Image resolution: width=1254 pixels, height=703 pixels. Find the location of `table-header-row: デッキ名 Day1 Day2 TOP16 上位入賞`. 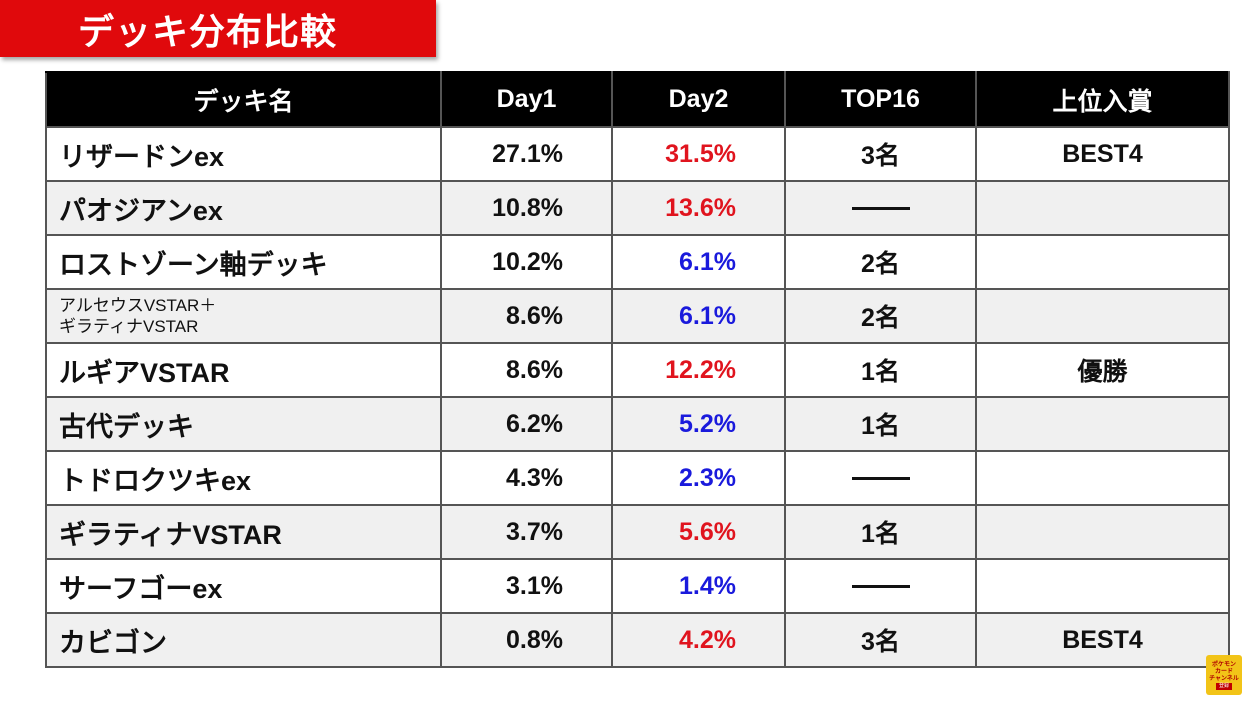

table-header-row: デッキ名 Day1 Day2 TOP16 上位入賞 is located at coordinates (637, 99).